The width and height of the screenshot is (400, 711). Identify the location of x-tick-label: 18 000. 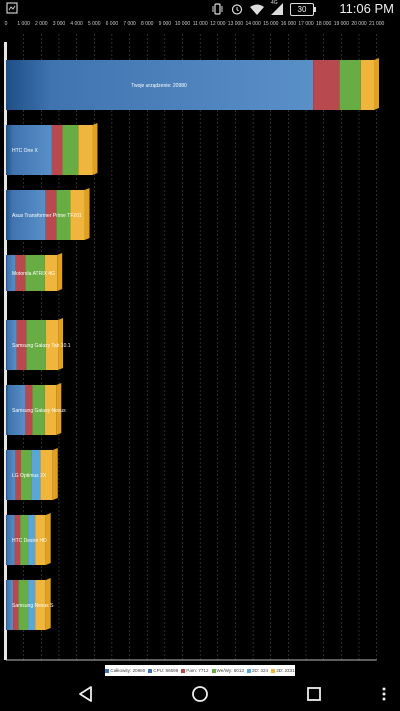
(324, 24).